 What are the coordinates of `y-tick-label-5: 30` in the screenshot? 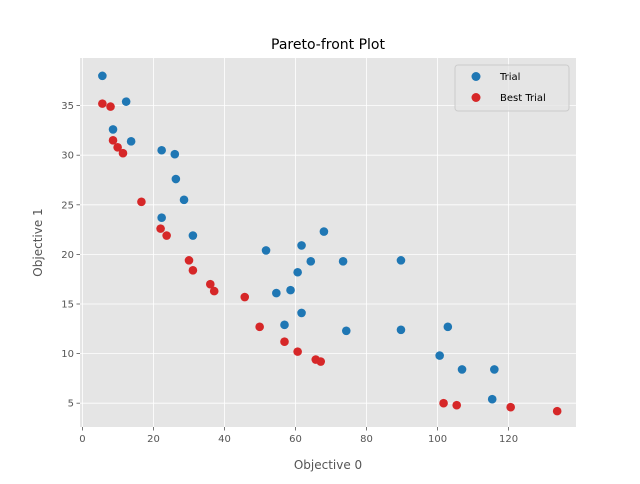 It's located at (67, 156).